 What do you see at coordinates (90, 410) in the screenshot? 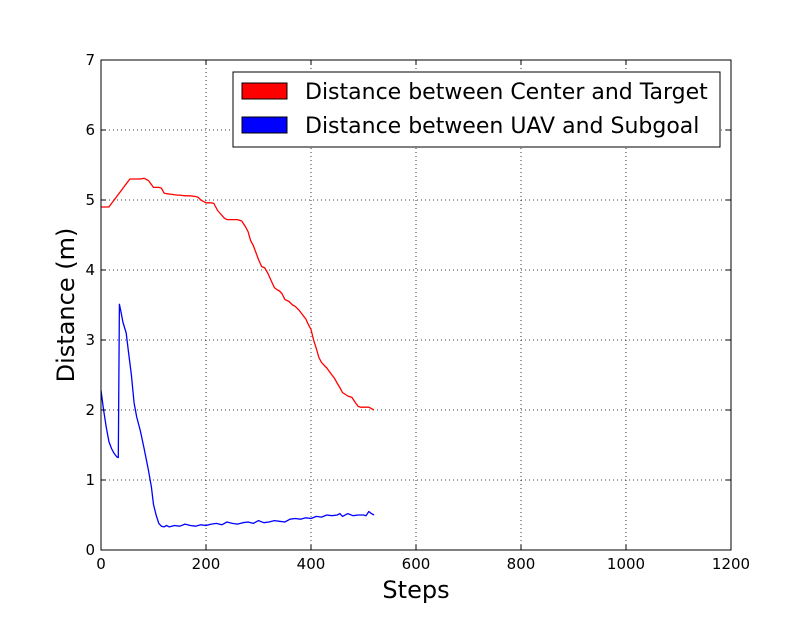
I see `y-tick-label: 2` at bounding box center [90, 410].